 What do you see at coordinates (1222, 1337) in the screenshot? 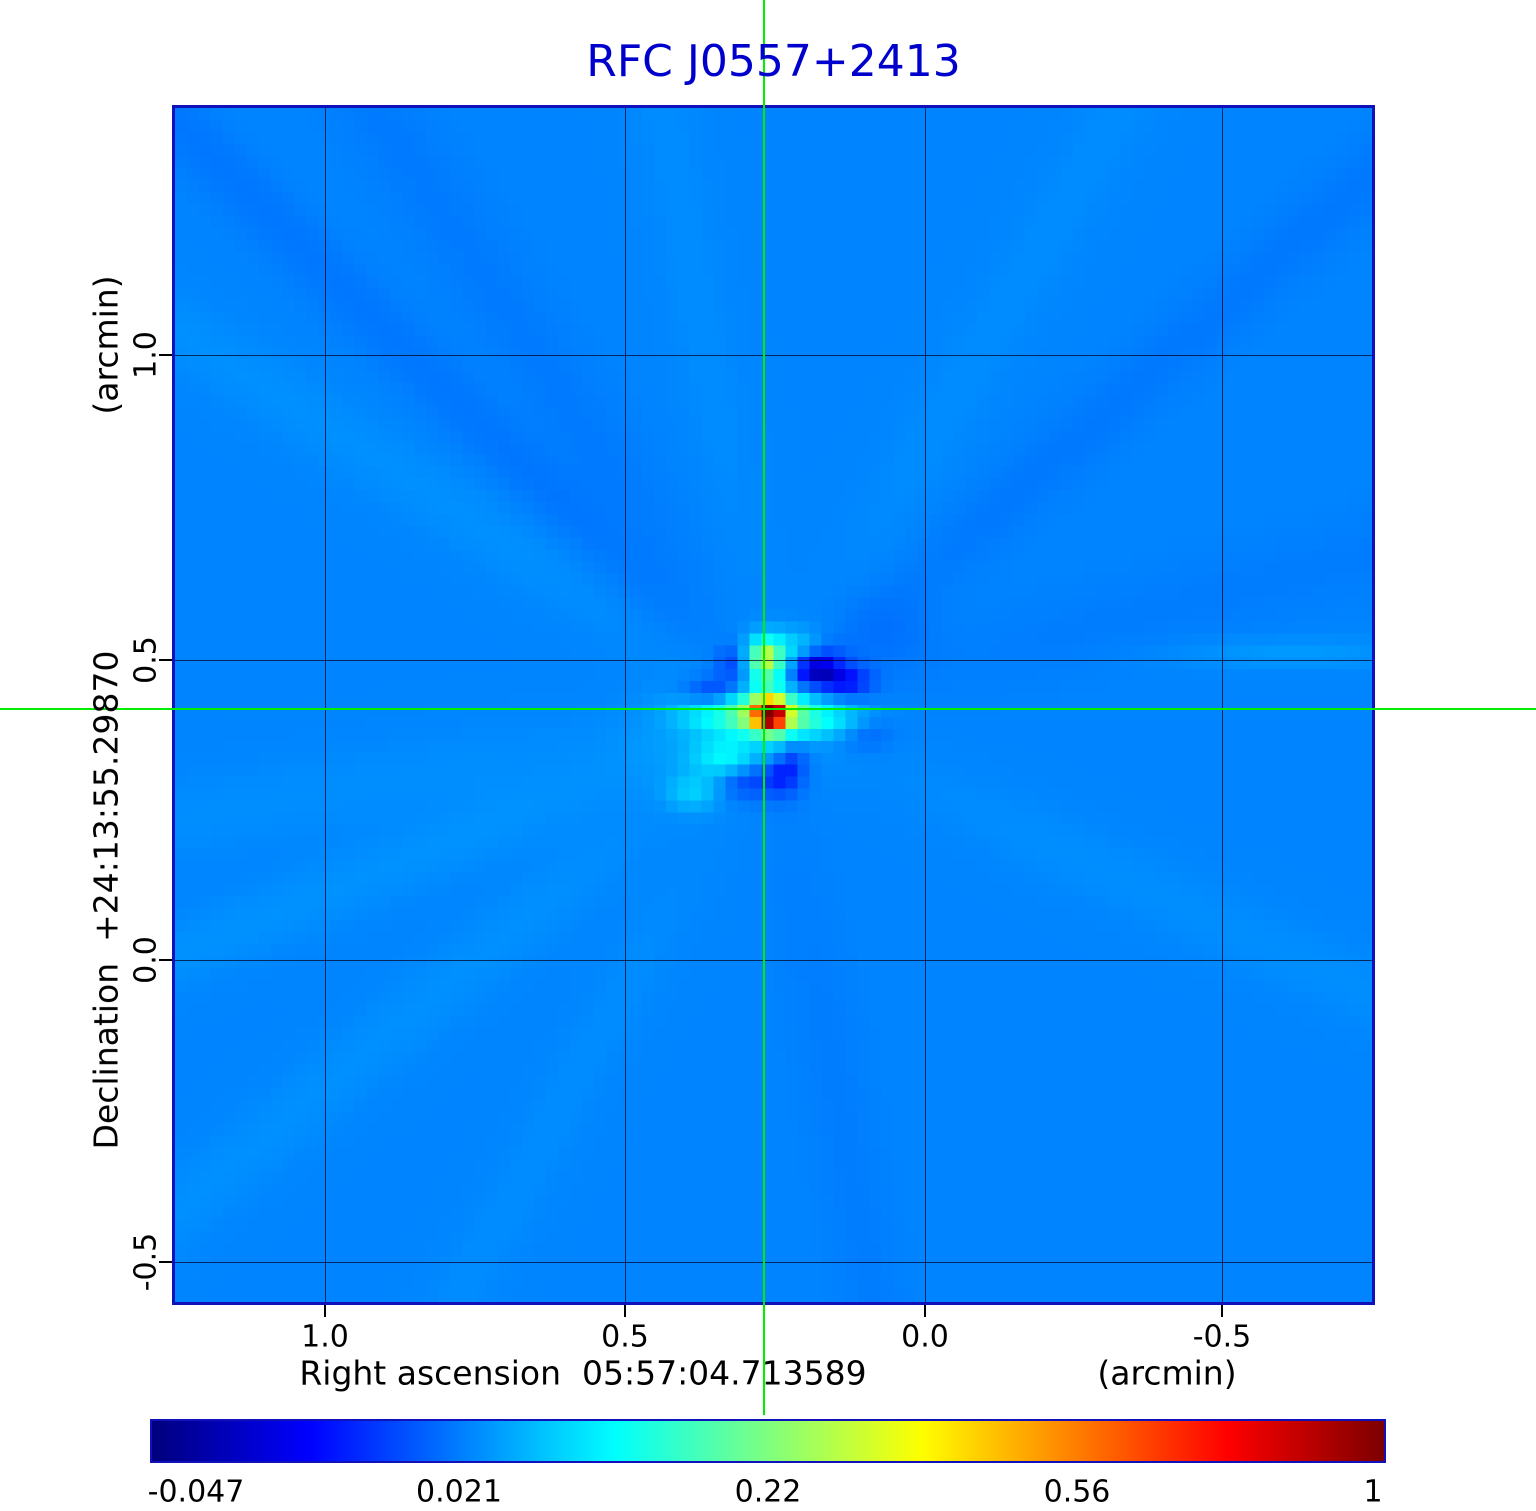
I see `x-tick-label: -0.5` at bounding box center [1222, 1337].